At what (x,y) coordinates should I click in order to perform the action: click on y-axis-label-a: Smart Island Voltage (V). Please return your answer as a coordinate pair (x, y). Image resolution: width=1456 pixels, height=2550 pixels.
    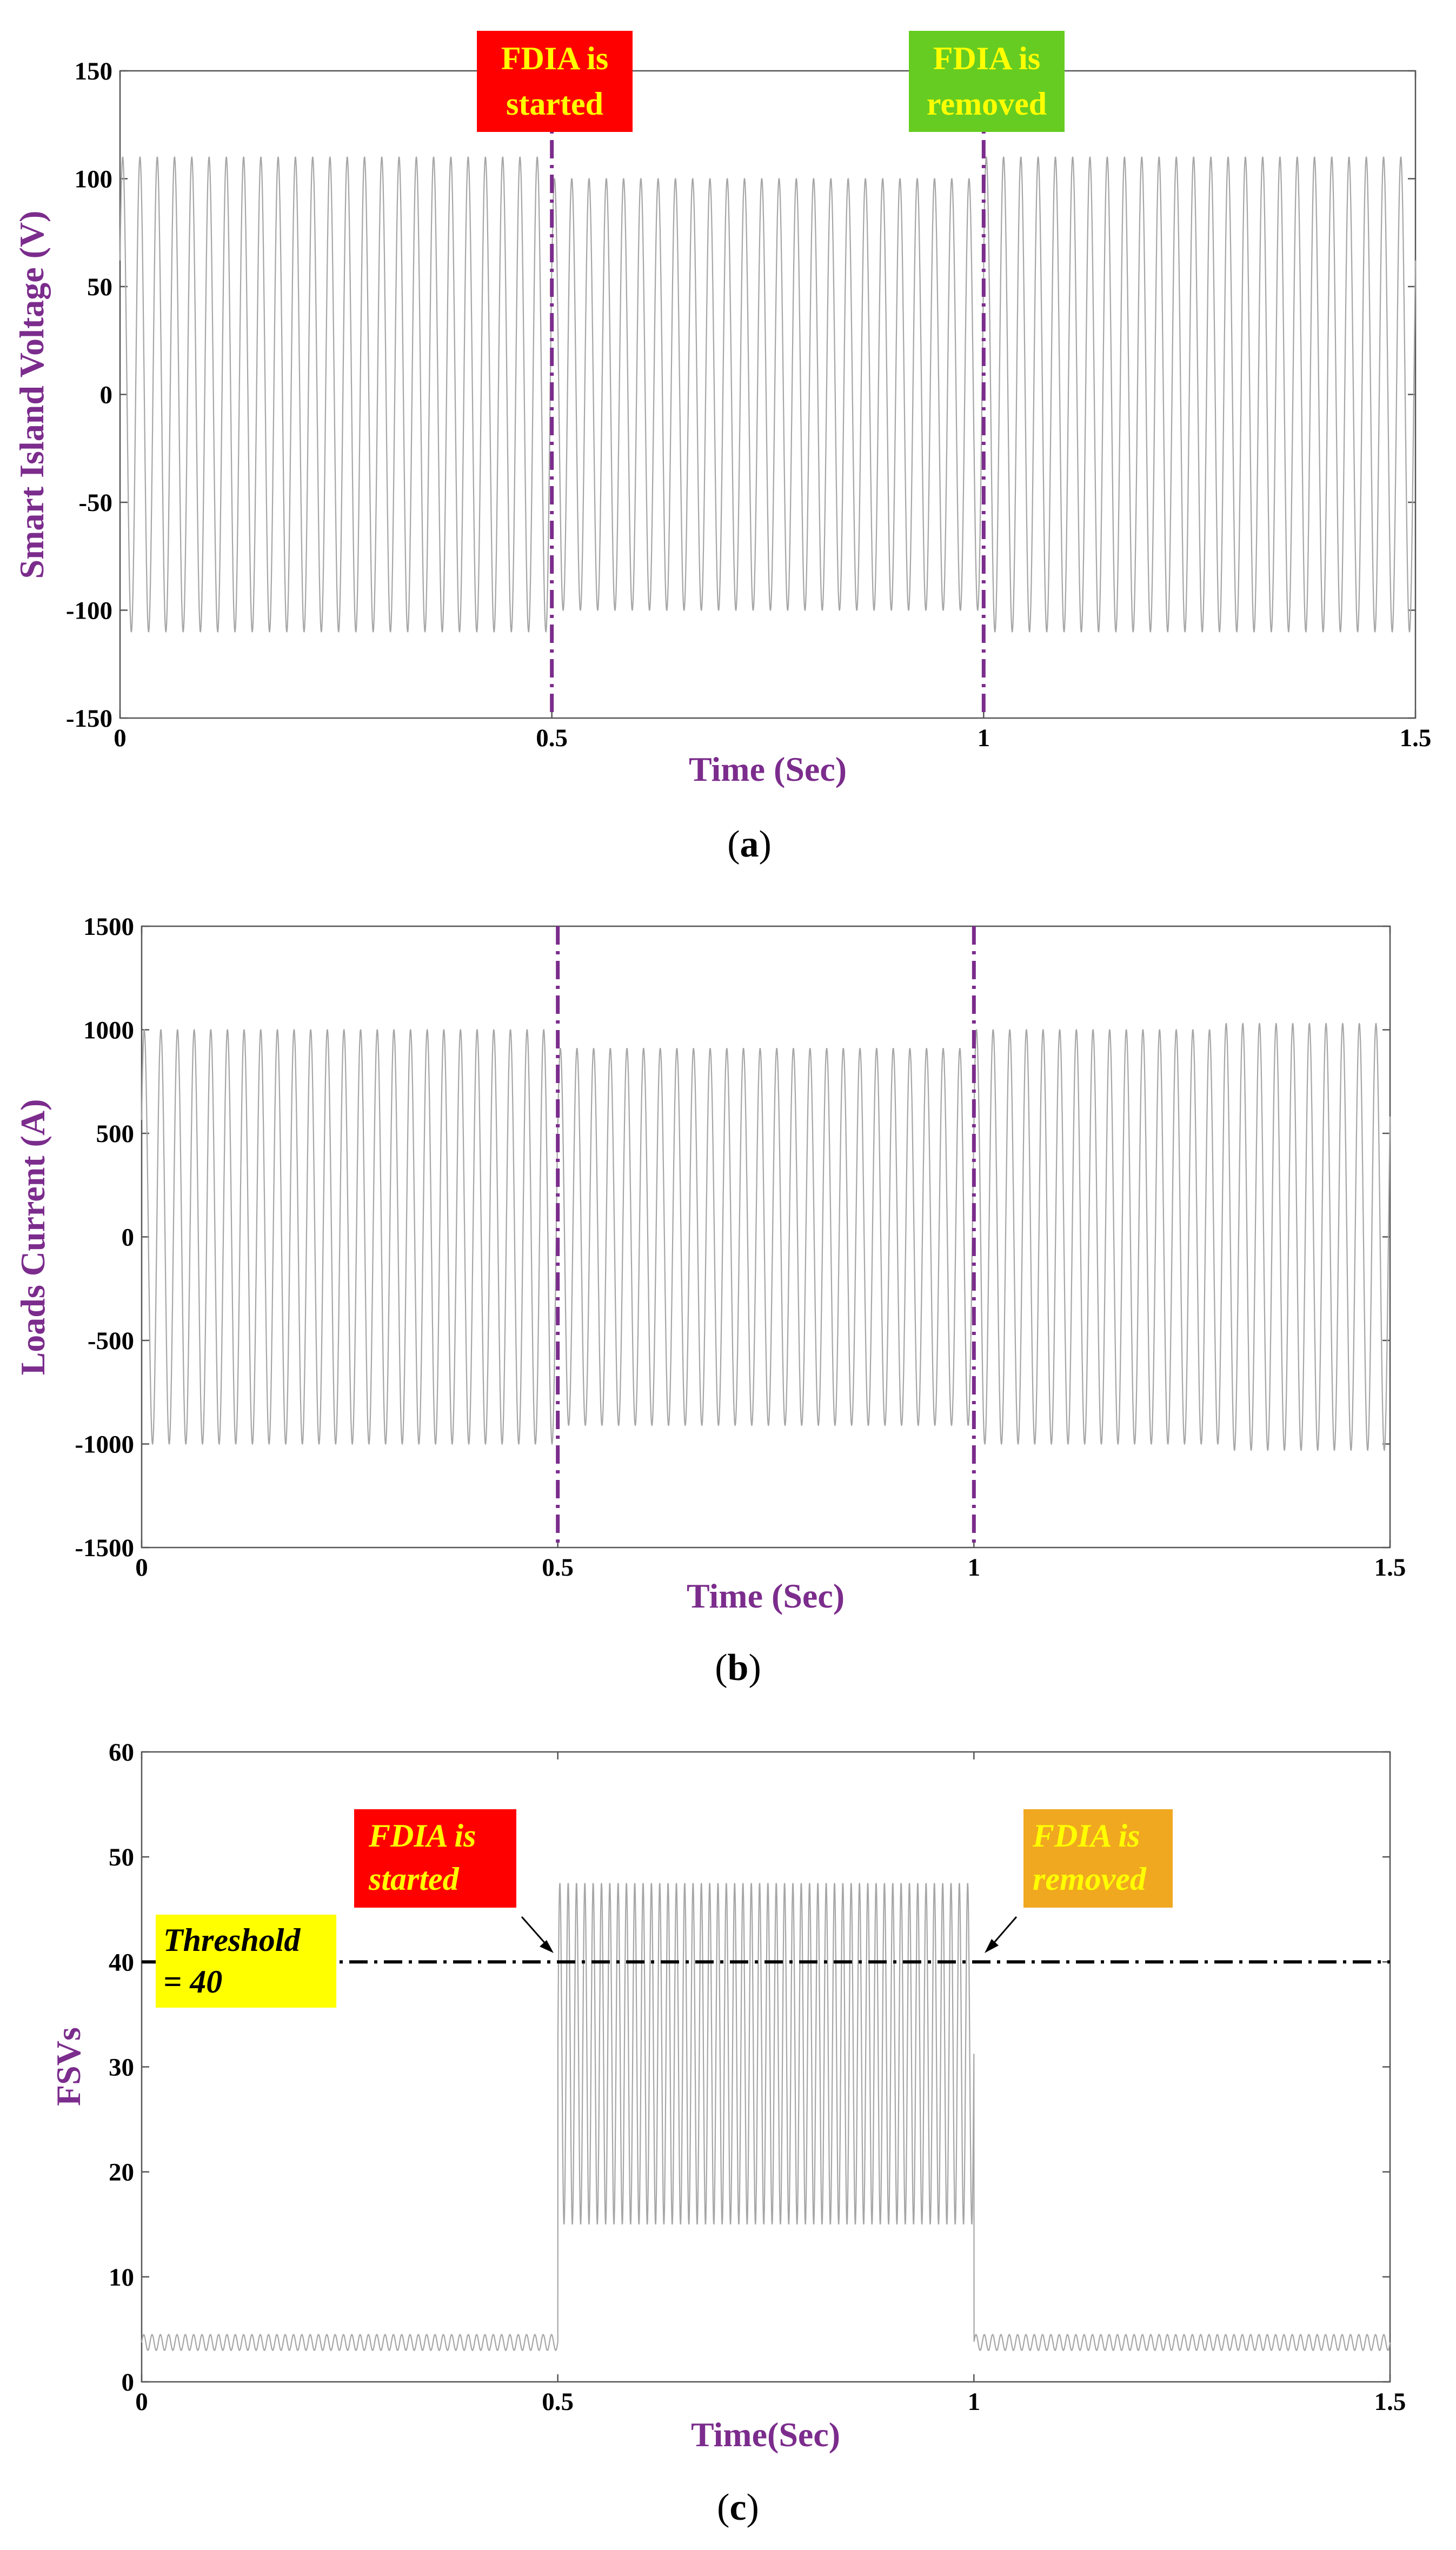
    Looking at the image, I should click on (32, 395).